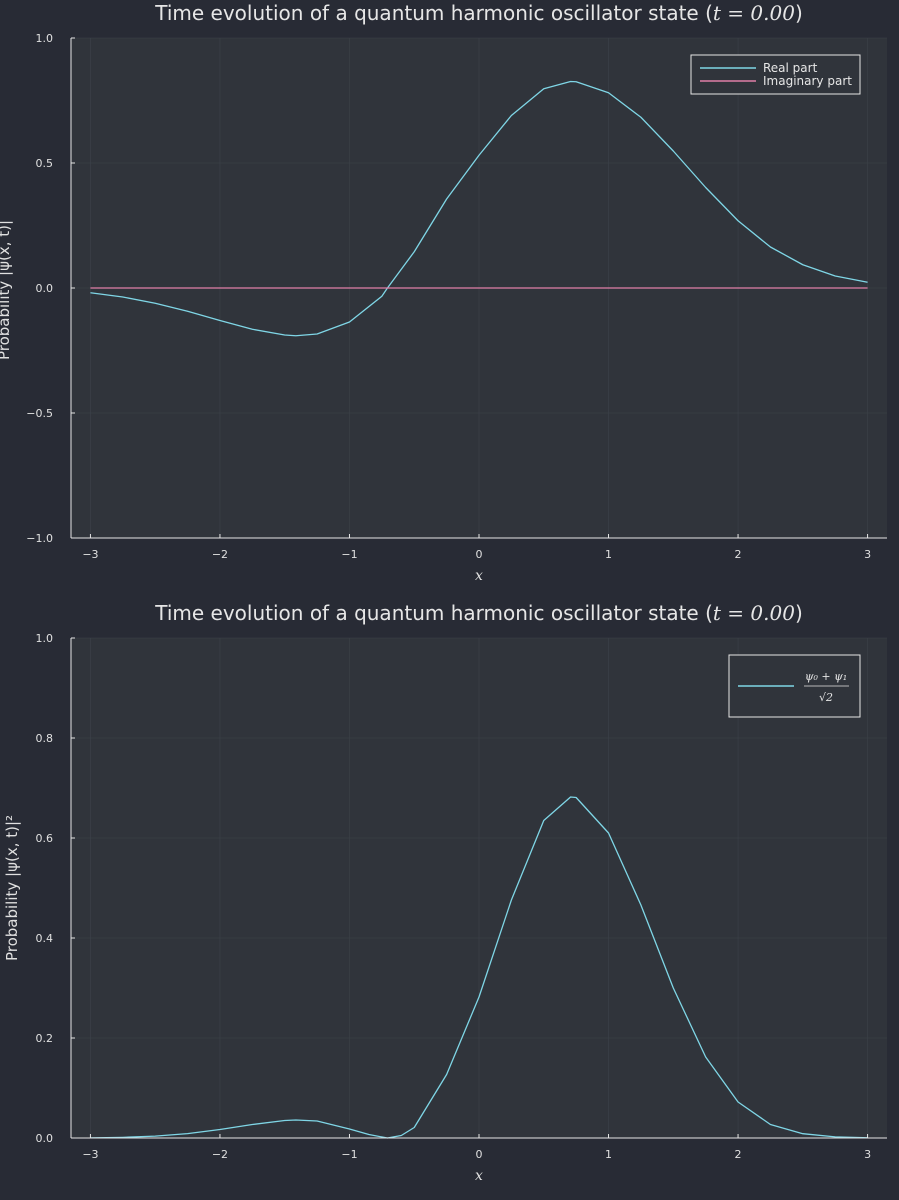 The image size is (899, 1200). I want to click on legend-label-denominator: √2, so click(826, 697).